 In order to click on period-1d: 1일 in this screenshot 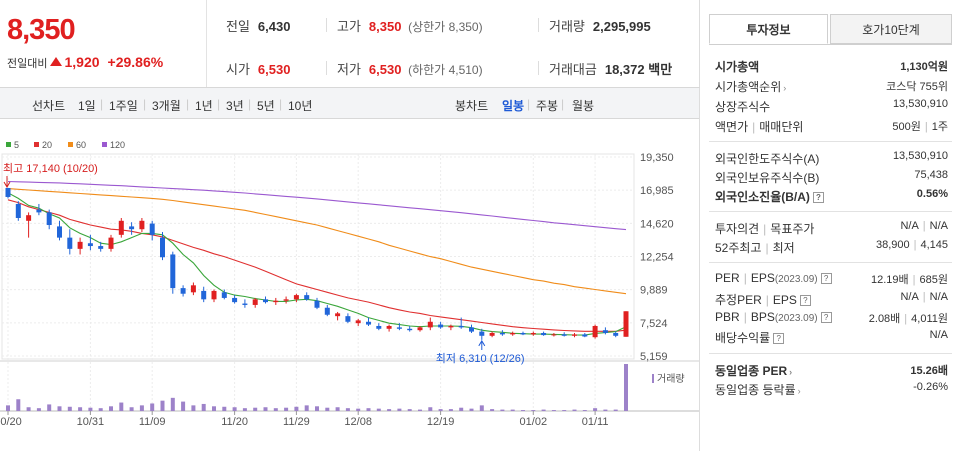, I will do `click(87, 106)`.